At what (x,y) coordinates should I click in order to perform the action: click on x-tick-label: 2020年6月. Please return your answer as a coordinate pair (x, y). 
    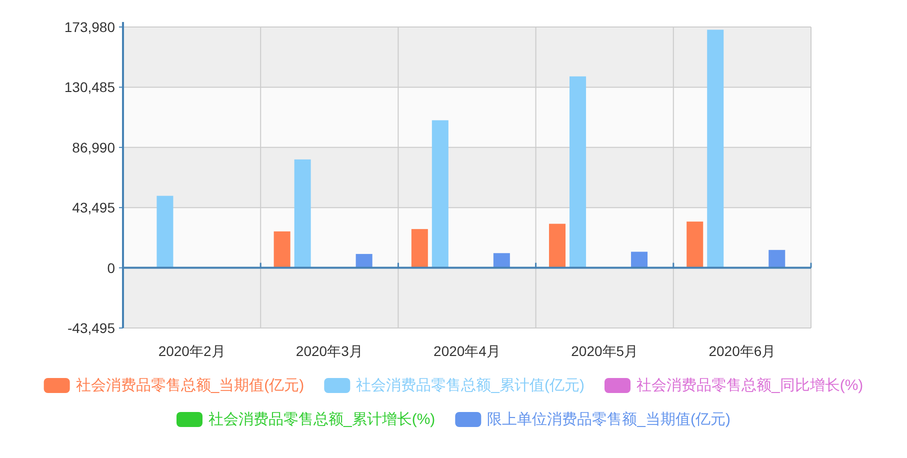
    Looking at the image, I should click on (742, 351).